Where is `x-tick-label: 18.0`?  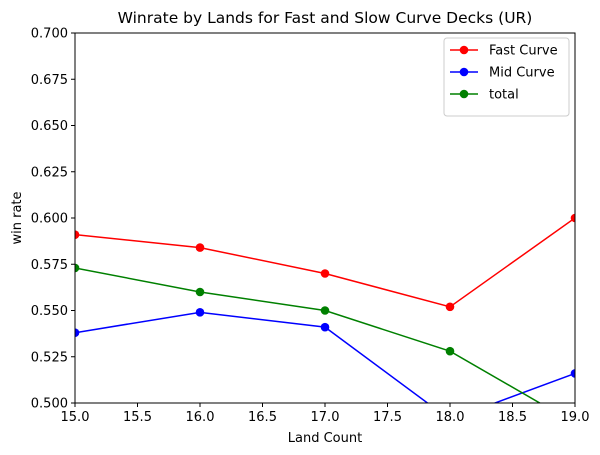 x-tick-label: 18.0 is located at coordinates (450, 417).